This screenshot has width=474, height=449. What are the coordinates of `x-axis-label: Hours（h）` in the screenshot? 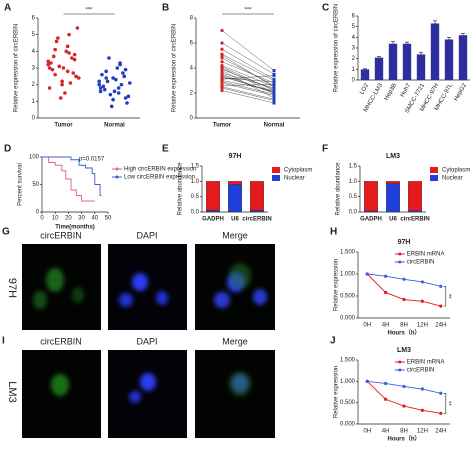 It's located at (403, 333).